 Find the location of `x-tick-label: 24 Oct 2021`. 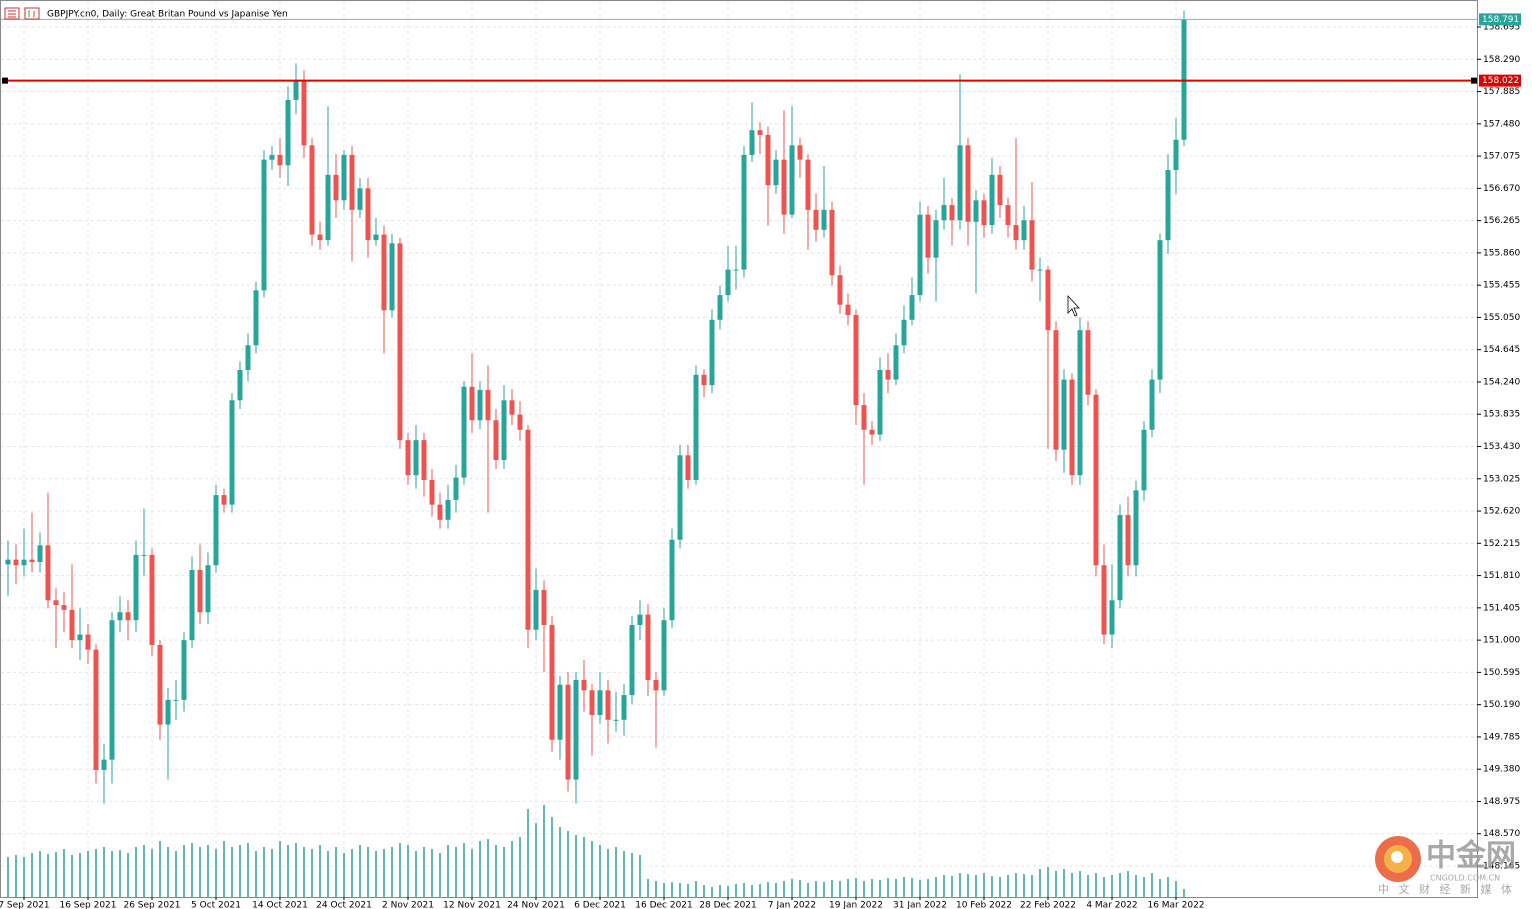

x-tick-label: 24 Oct 2021 is located at coordinates (344, 905).